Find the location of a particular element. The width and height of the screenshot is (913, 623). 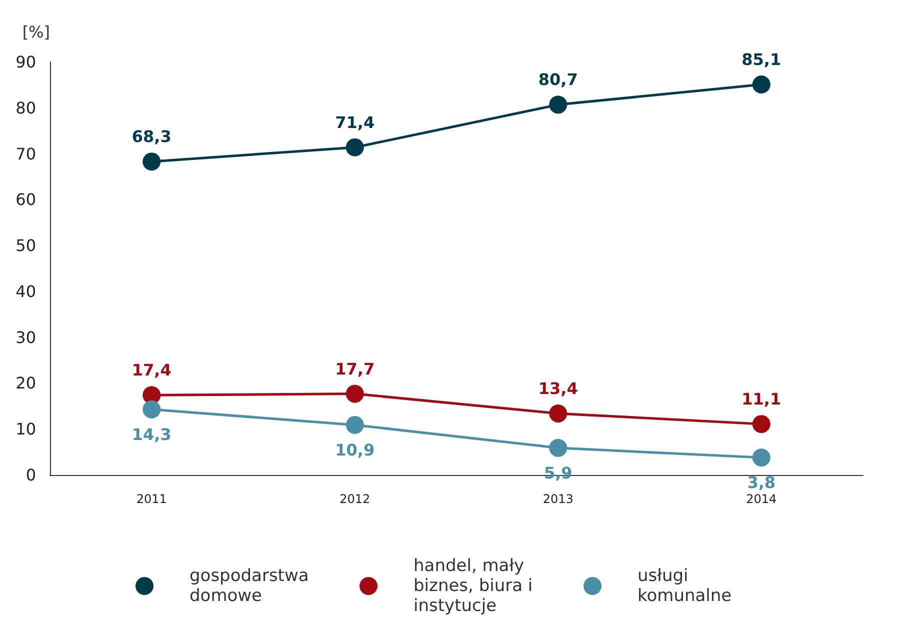

data-label: 14,3 is located at coordinates (152, 434).